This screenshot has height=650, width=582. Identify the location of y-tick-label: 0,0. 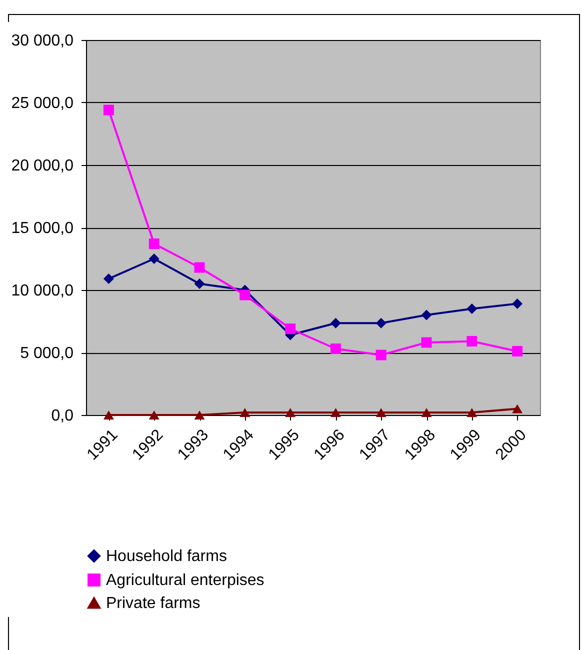
(62, 416).